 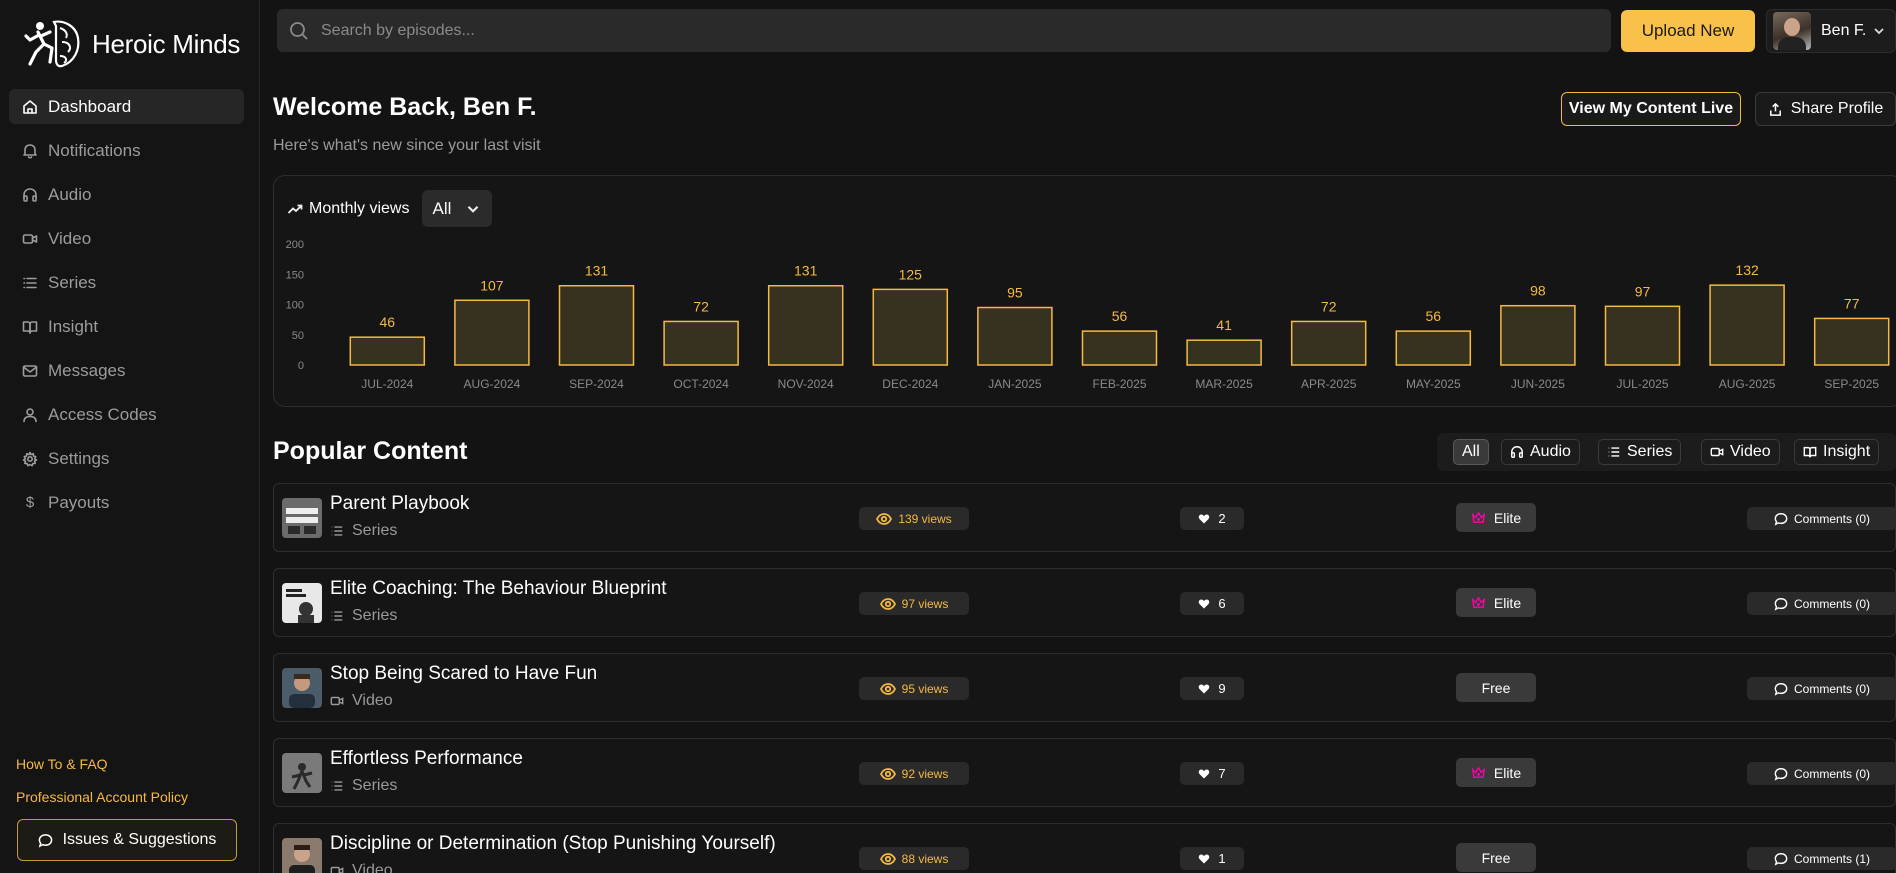 What do you see at coordinates (90, 106) in the screenshot?
I see `sidebar-item-label: Dashboard` at bounding box center [90, 106].